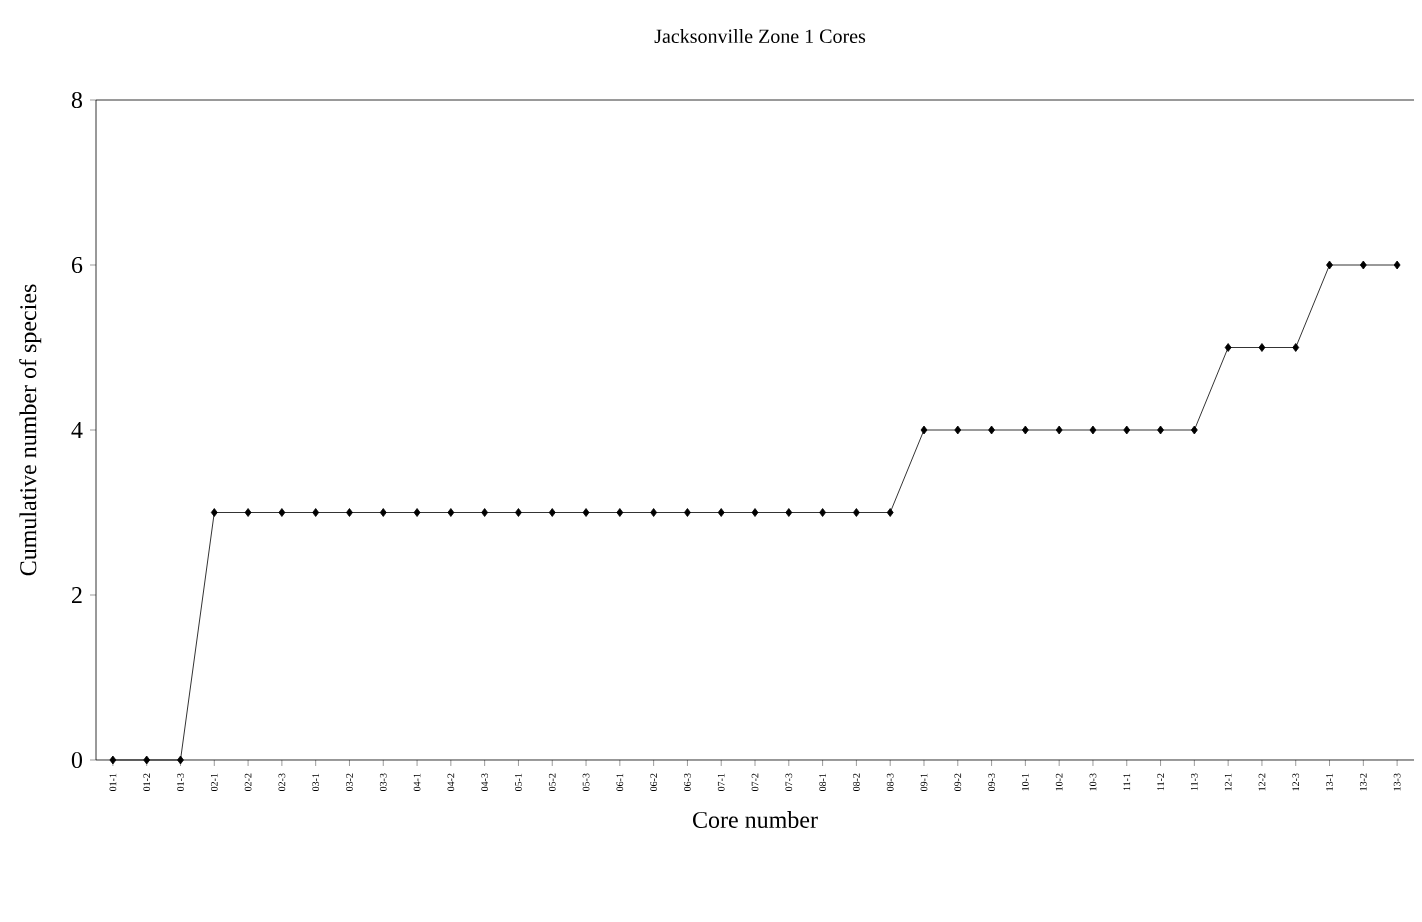 This screenshot has width=1422, height=922. What do you see at coordinates (760, 36) in the screenshot?
I see `chart-title: Jacksonville Zone 1 Cores` at bounding box center [760, 36].